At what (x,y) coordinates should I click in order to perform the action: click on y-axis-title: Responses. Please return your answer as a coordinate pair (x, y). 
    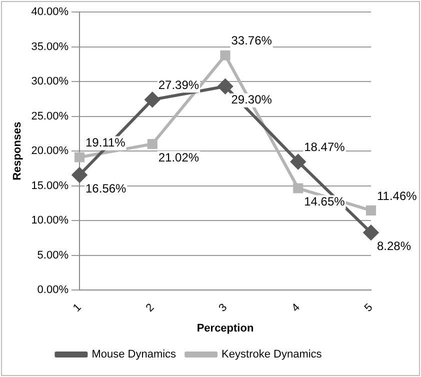
    Looking at the image, I should click on (18, 151).